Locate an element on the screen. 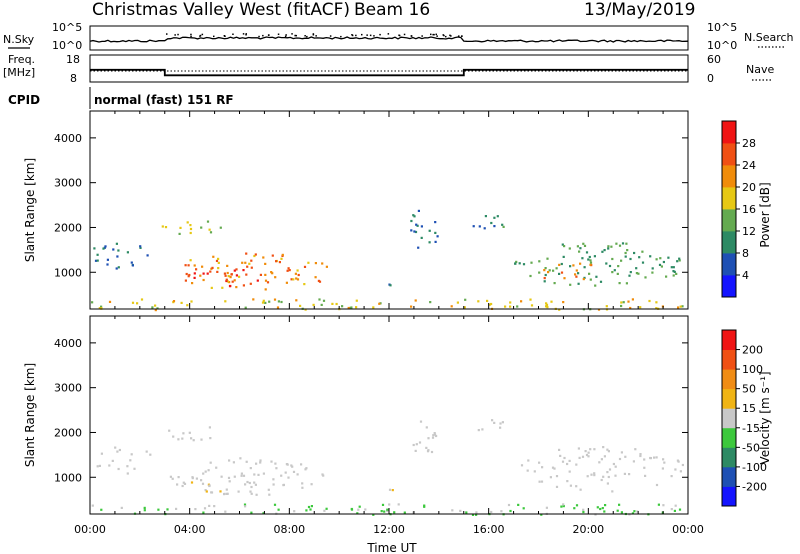 The width and height of the screenshot is (800, 554). x-axis-label: Time UT is located at coordinates (391, 547).